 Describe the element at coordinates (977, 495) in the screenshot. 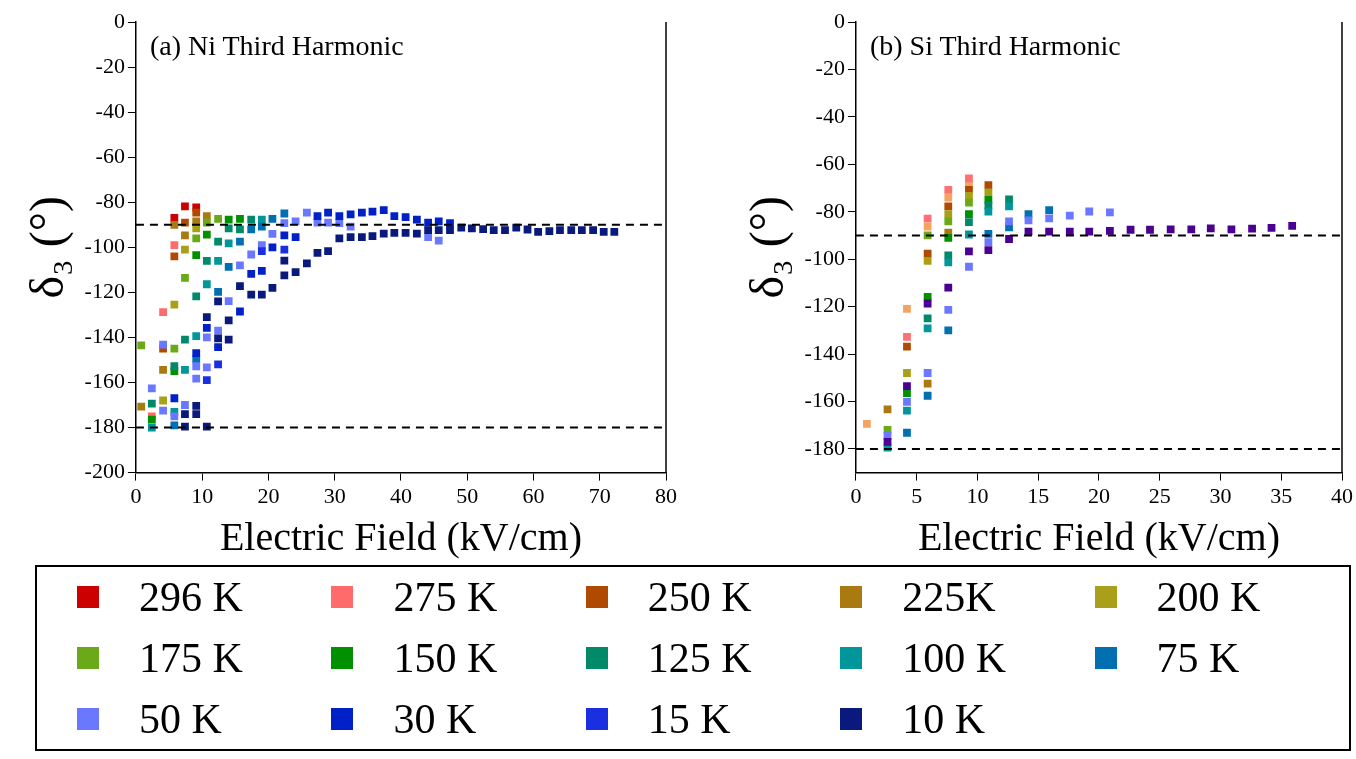

I see `x-tick-label: 10` at that location.